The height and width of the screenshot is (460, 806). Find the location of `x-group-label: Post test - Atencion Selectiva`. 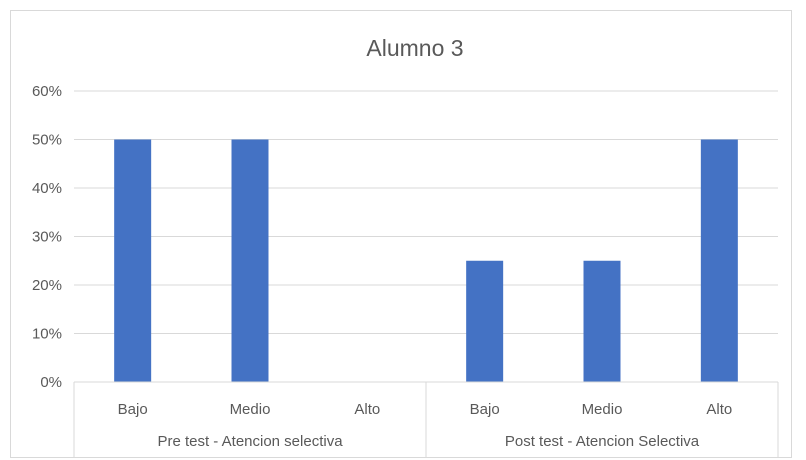

x-group-label: Post test - Atencion Selectiva is located at coordinates (602, 441).